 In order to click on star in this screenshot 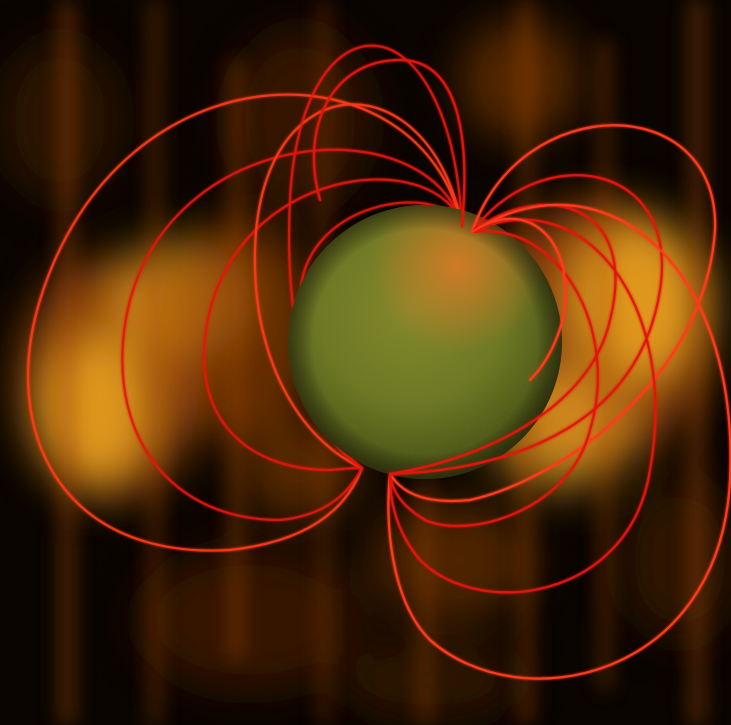, I will do `click(425, 342)`.